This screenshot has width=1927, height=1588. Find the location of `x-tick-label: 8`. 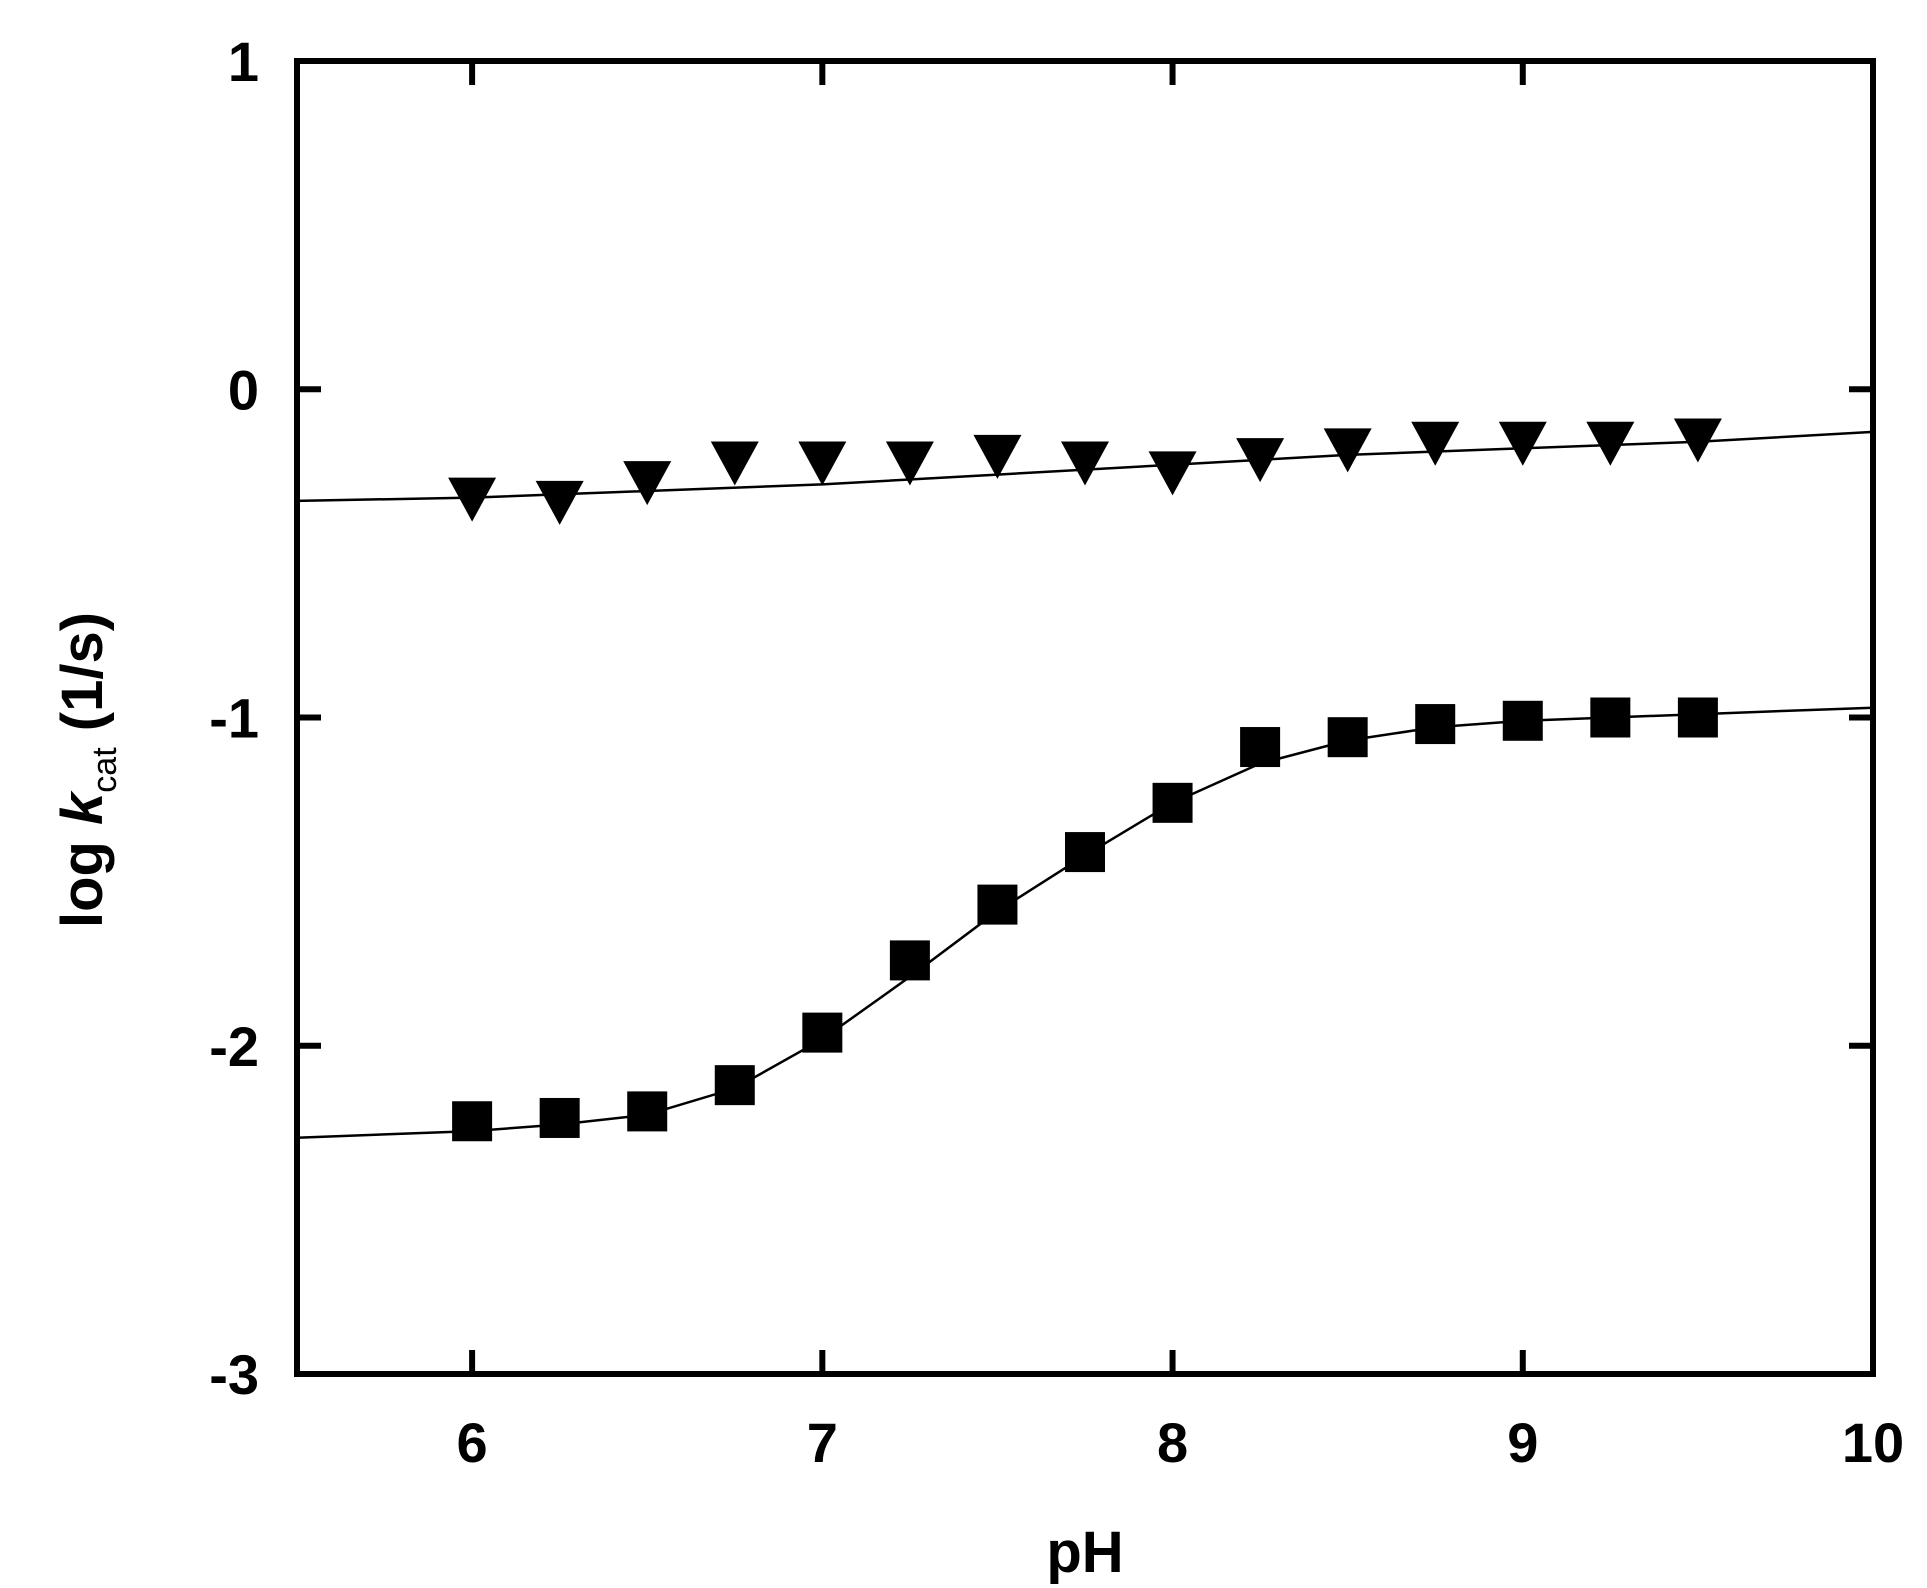

x-tick-label: 8 is located at coordinates (1172, 1442).